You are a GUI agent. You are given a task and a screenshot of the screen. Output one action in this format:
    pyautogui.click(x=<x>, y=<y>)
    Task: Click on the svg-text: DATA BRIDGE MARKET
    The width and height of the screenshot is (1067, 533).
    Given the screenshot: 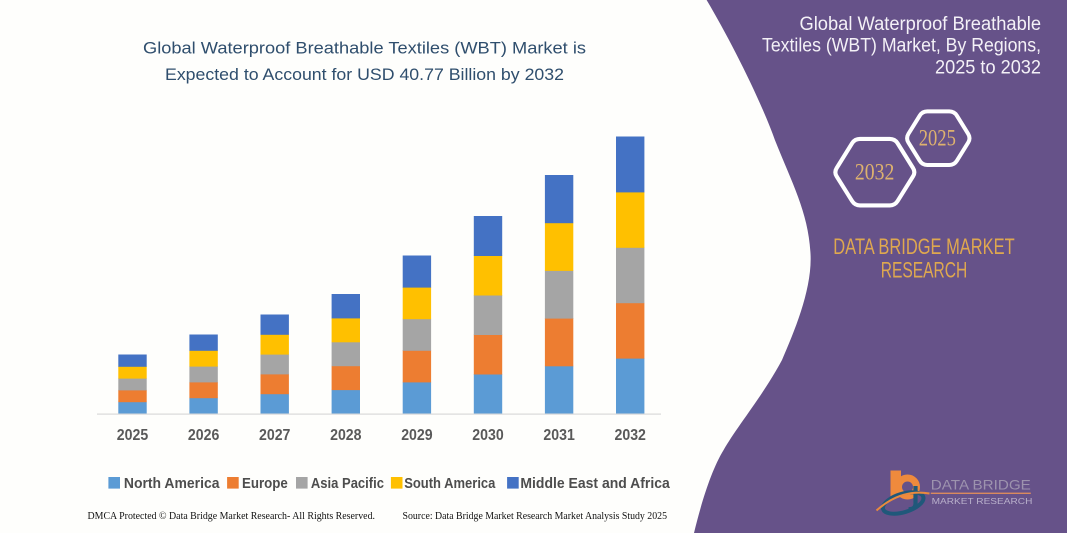 What is the action you would take?
    pyautogui.click(x=923, y=246)
    